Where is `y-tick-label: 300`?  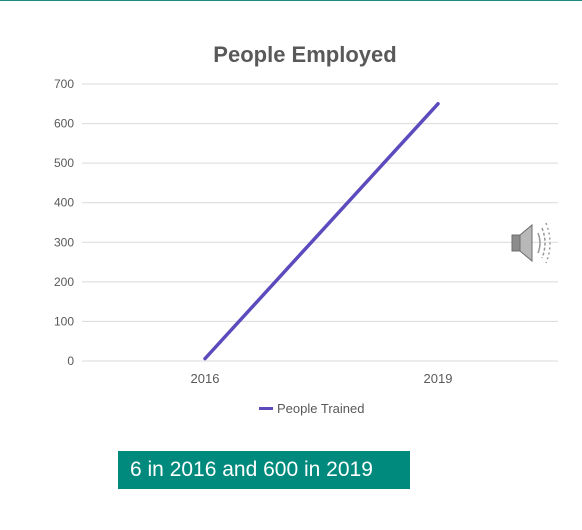 y-tick-label: 300 is located at coordinates (64, 242).